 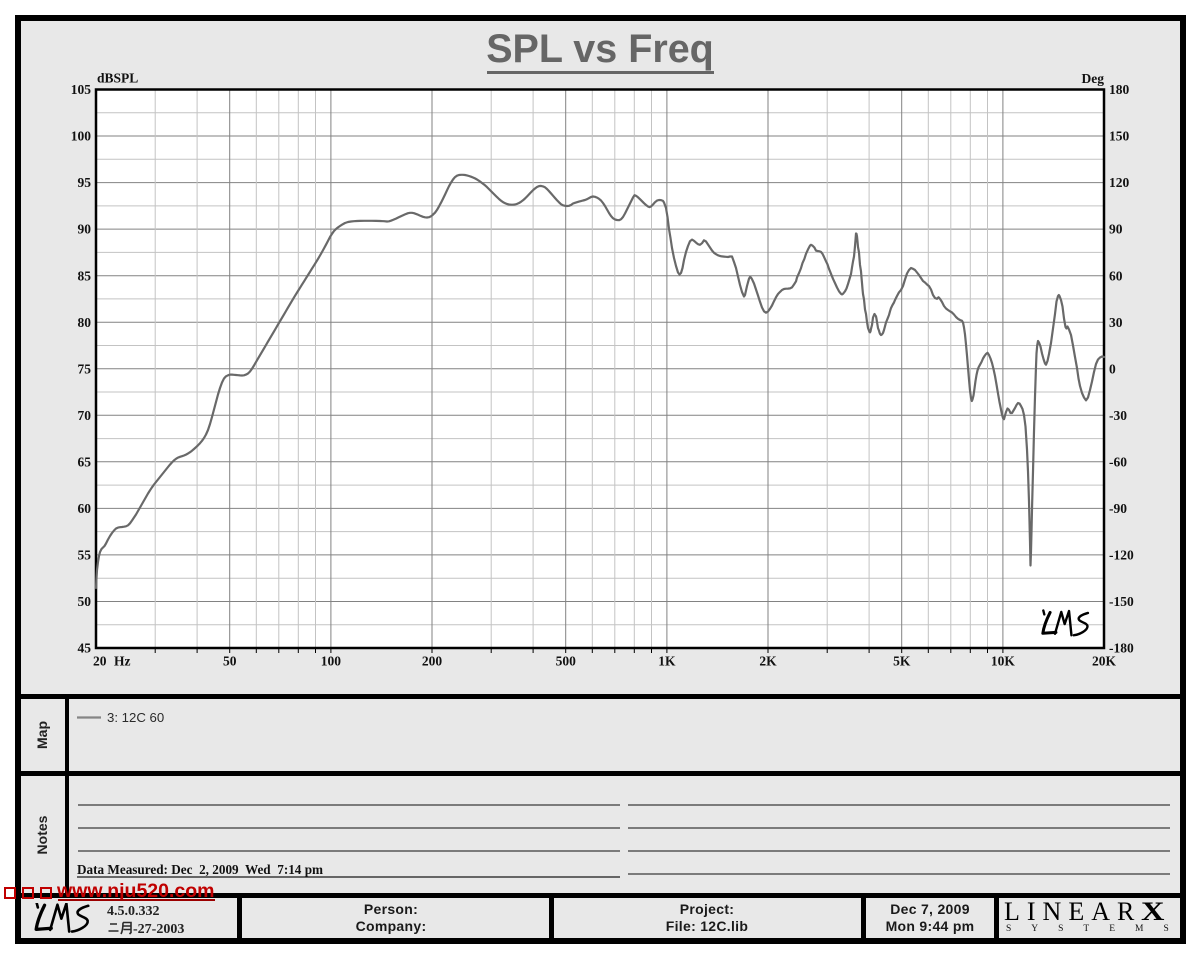 I want to click on svg-text: 80, so click(x=85, y=322).